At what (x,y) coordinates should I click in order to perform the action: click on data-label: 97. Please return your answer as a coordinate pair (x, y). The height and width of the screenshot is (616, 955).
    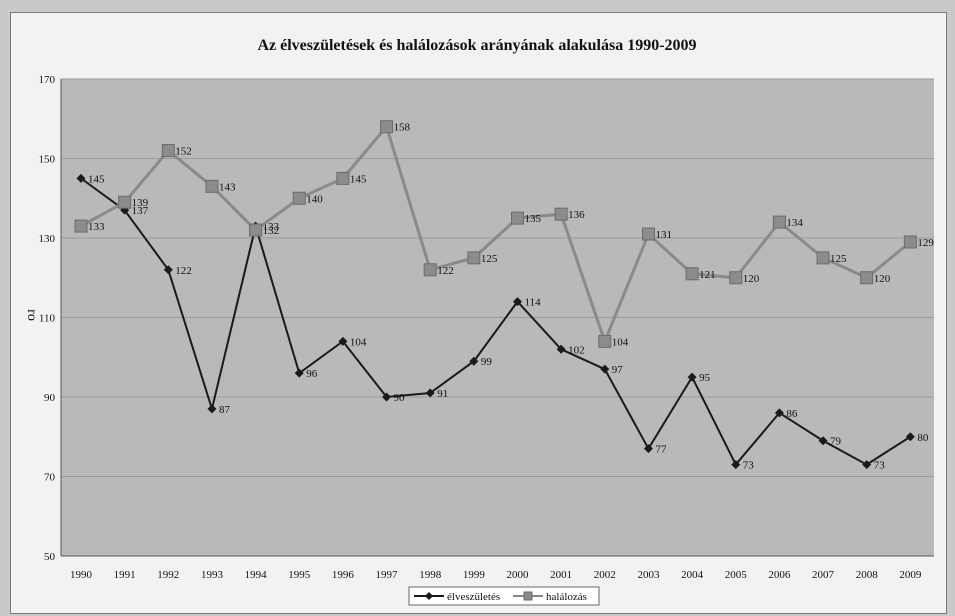
    Looking at the image, I should click on (618, 370).